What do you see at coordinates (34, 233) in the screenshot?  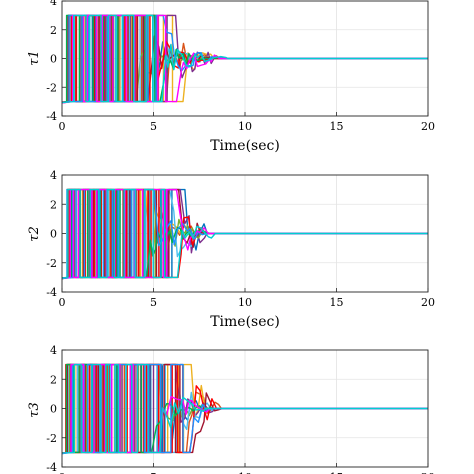 I see `y-axis-label: τ2` at bounding box center [34, 233].